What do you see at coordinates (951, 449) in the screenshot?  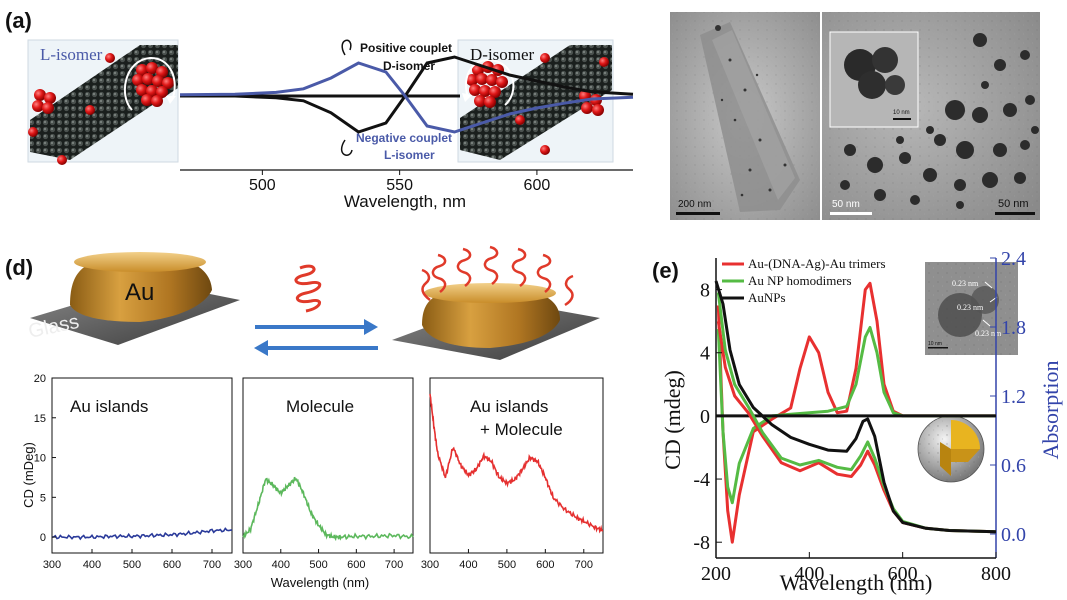 I see `e-core-shell-sphere` at bounding box center [951, 449].